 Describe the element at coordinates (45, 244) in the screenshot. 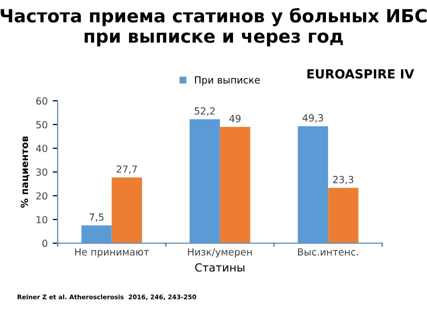

I see `y-tick-label: 0` at that location.